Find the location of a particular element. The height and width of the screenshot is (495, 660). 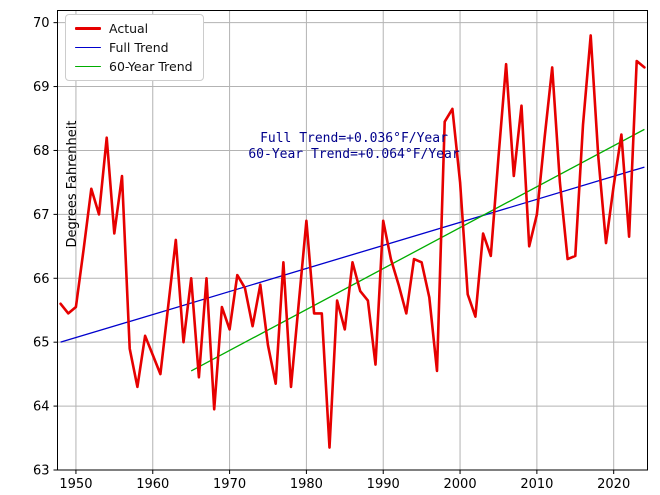

y-tick-label: 66 is located at coordinates (41, 279).